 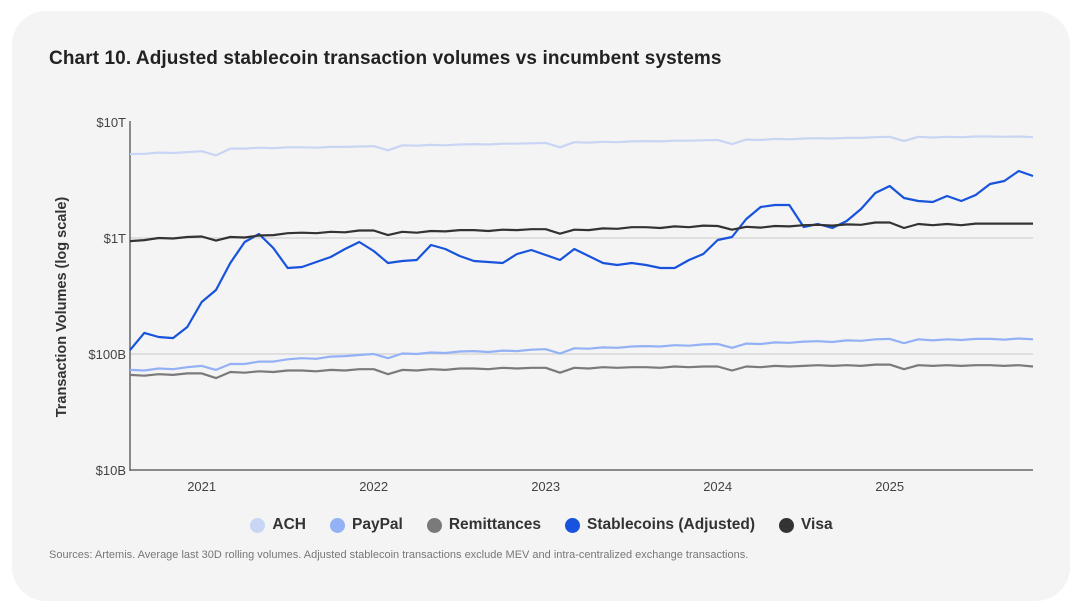 What do you see at coordinates (115, 238) in the screenshot?
I see `y-tick-label: $1T` at bounding box center [115, 238].